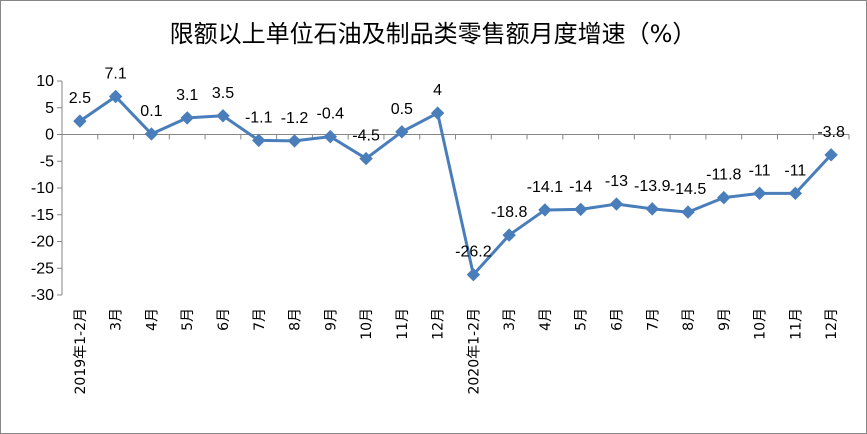  I want to click on data-label: -1.2, so click(295, 118).